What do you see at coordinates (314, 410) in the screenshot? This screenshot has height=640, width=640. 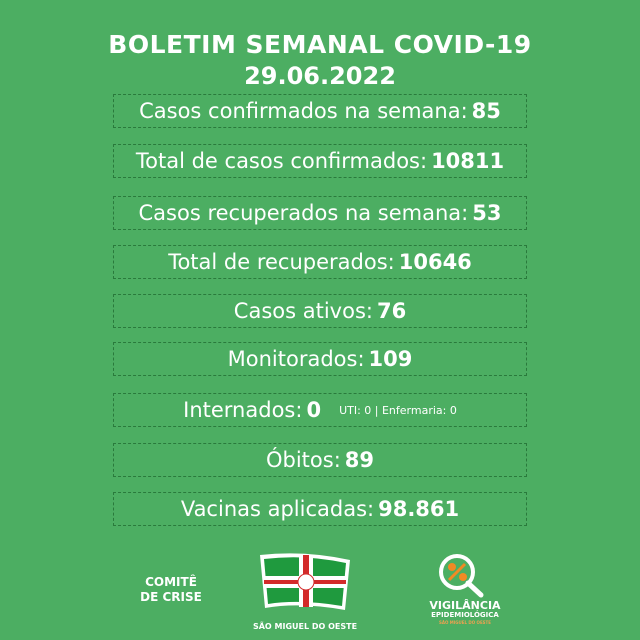 I see `stat-value: 0` at bounding box center [314, 410].